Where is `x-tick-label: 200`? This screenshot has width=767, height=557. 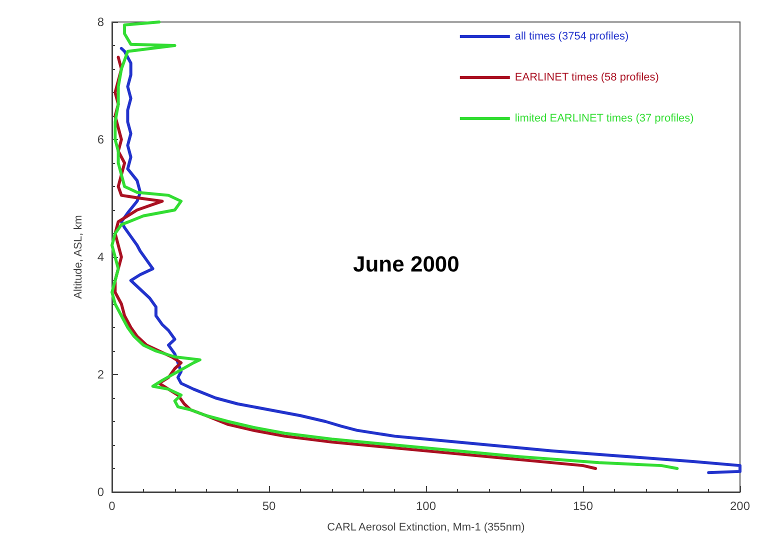
x-tick-label: 200 is located at coordinates (740, 506).